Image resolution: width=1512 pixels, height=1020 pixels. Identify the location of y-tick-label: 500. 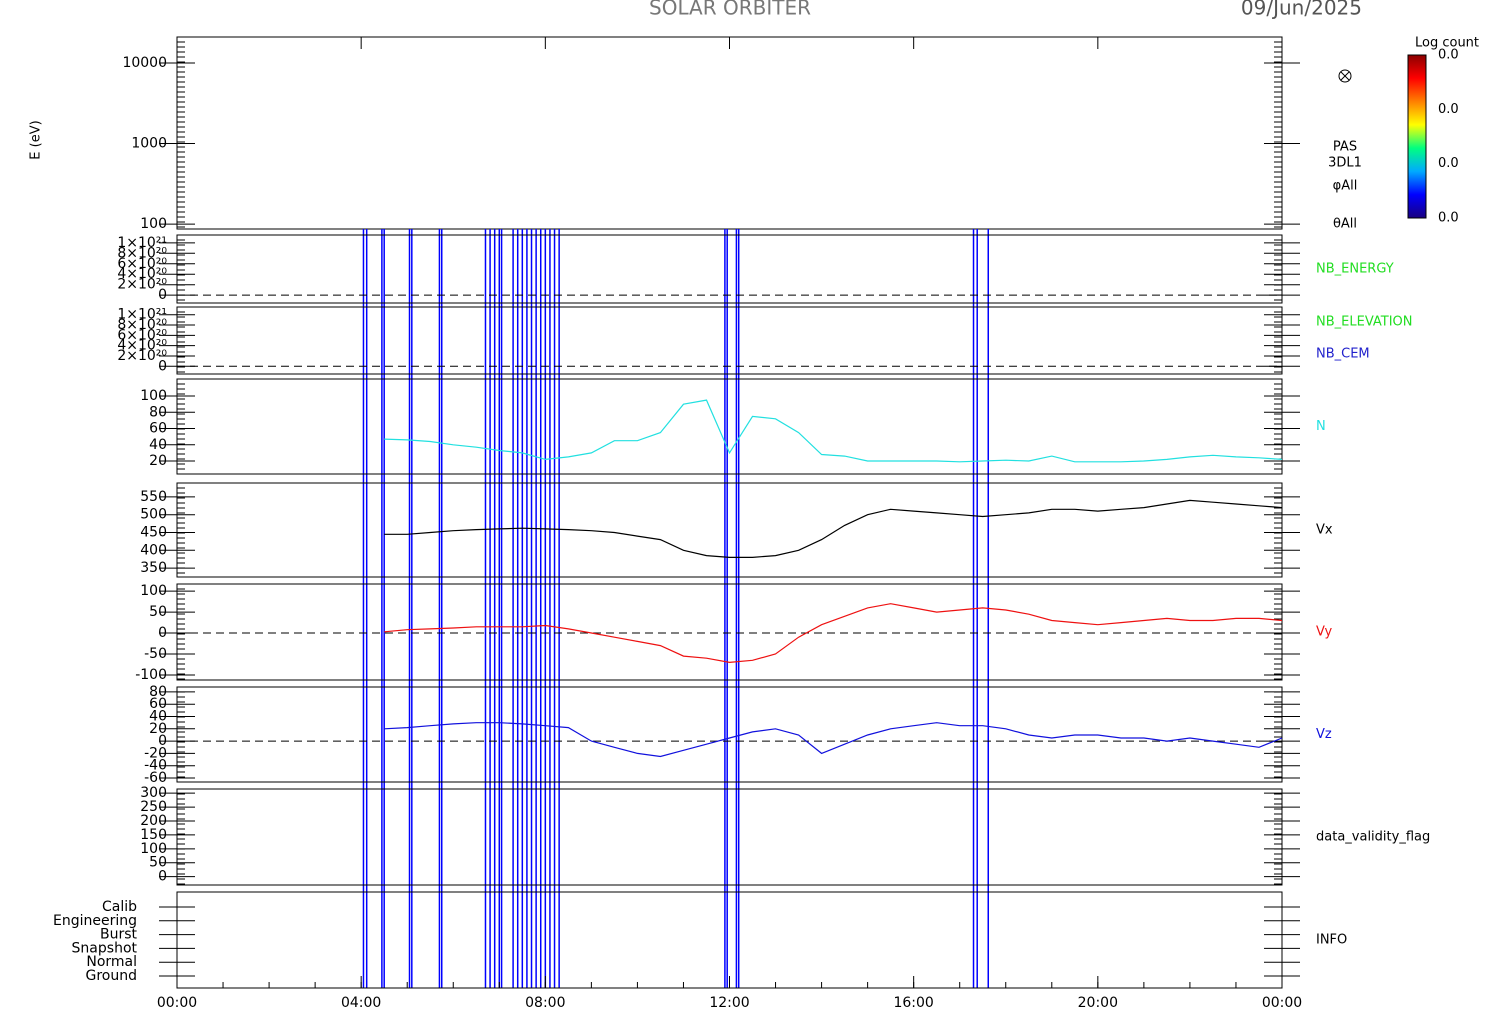
(153, 515).